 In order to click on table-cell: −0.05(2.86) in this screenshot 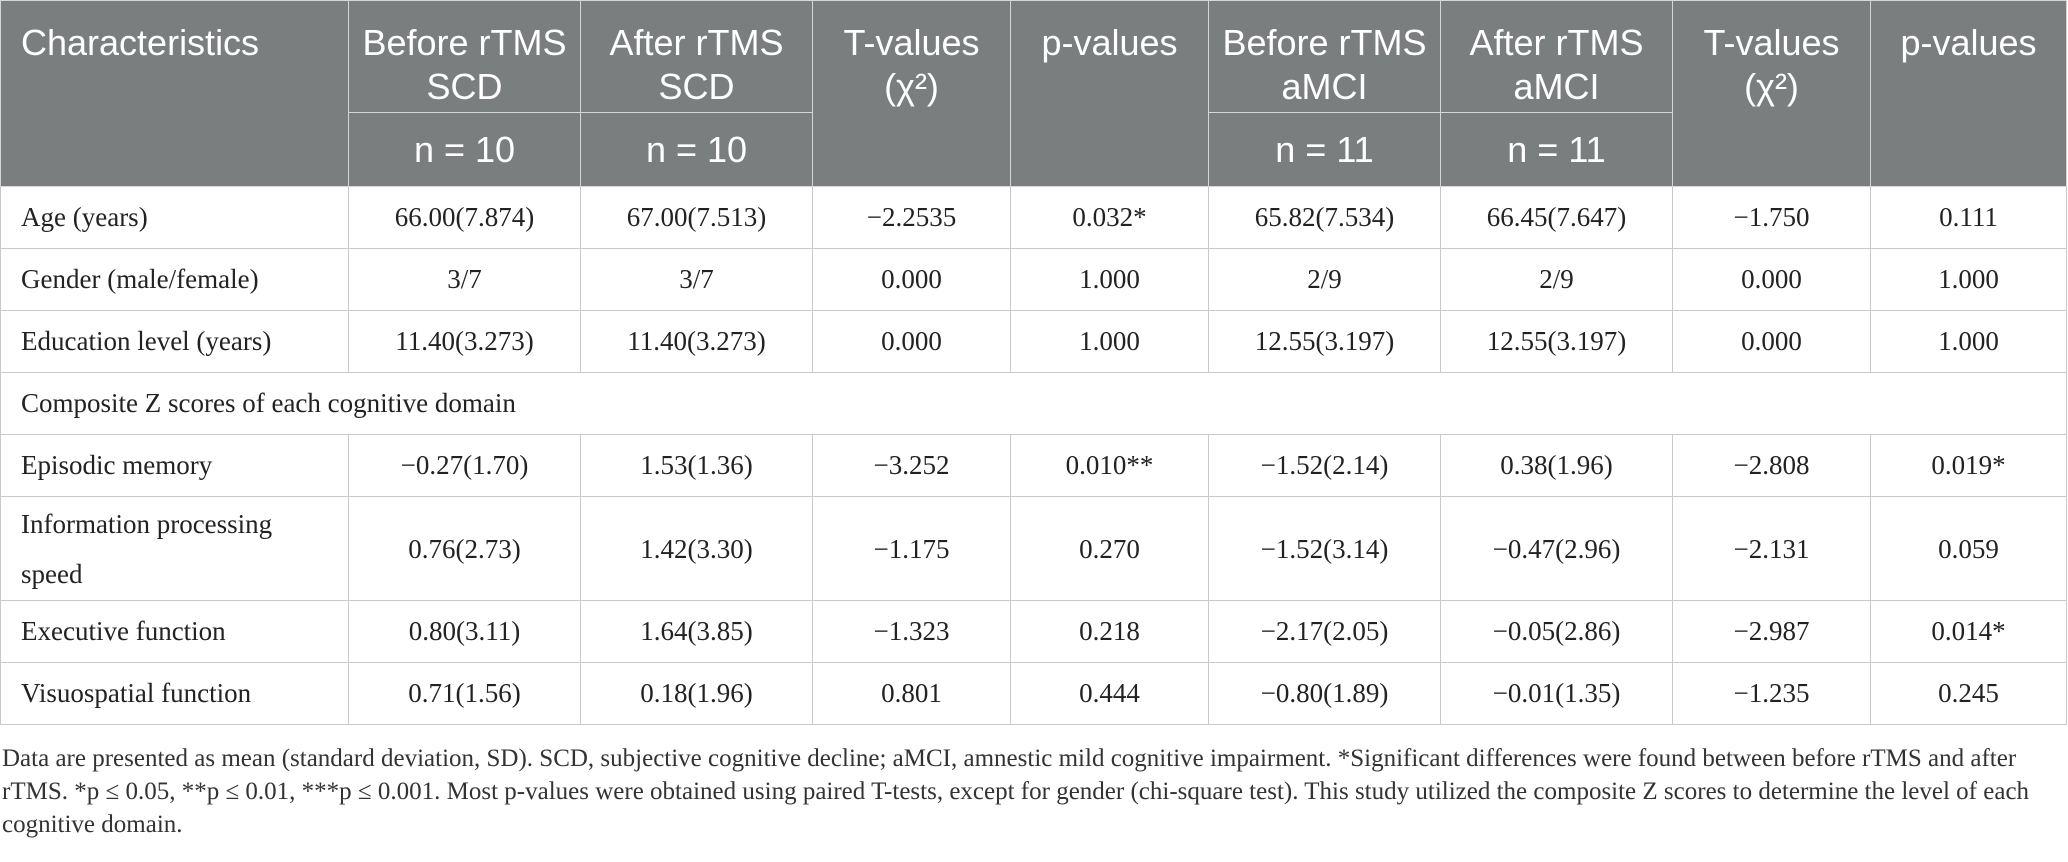, I will do `click(1556, 631)`.